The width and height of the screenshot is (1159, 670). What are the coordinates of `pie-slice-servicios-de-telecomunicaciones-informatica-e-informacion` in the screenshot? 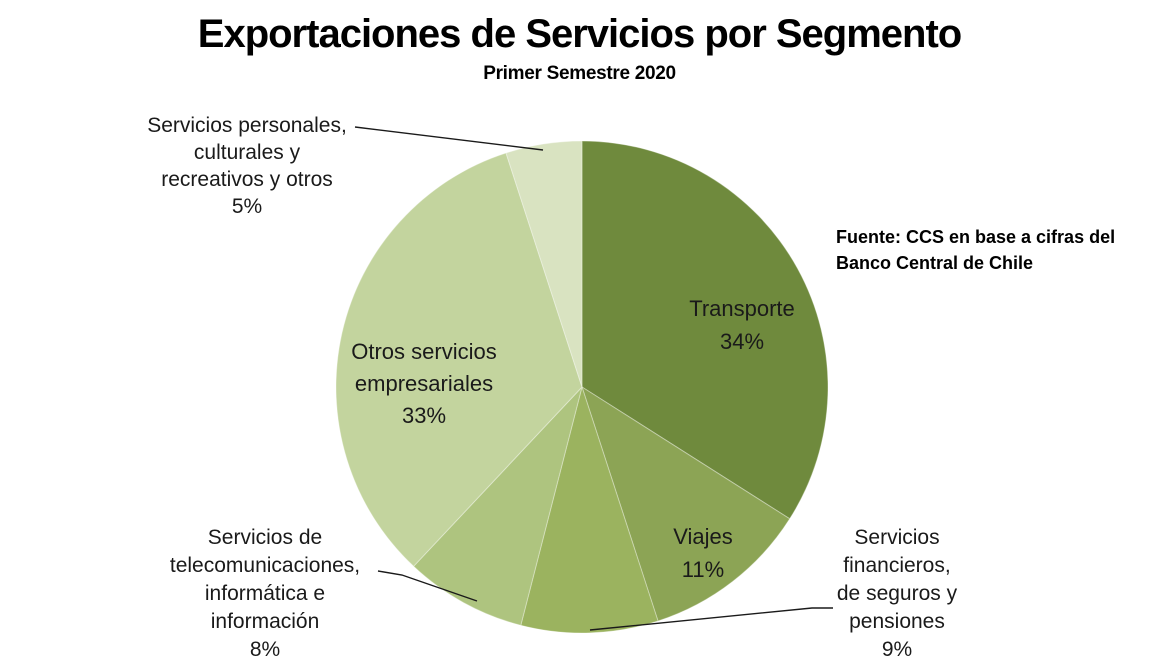 It's located at (497, 506).